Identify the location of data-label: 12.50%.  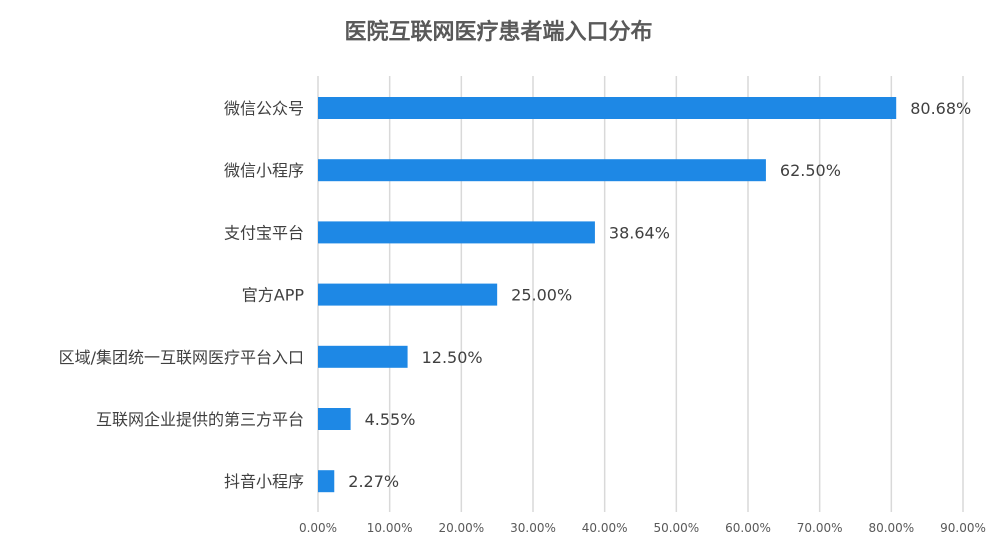
(452, 357).